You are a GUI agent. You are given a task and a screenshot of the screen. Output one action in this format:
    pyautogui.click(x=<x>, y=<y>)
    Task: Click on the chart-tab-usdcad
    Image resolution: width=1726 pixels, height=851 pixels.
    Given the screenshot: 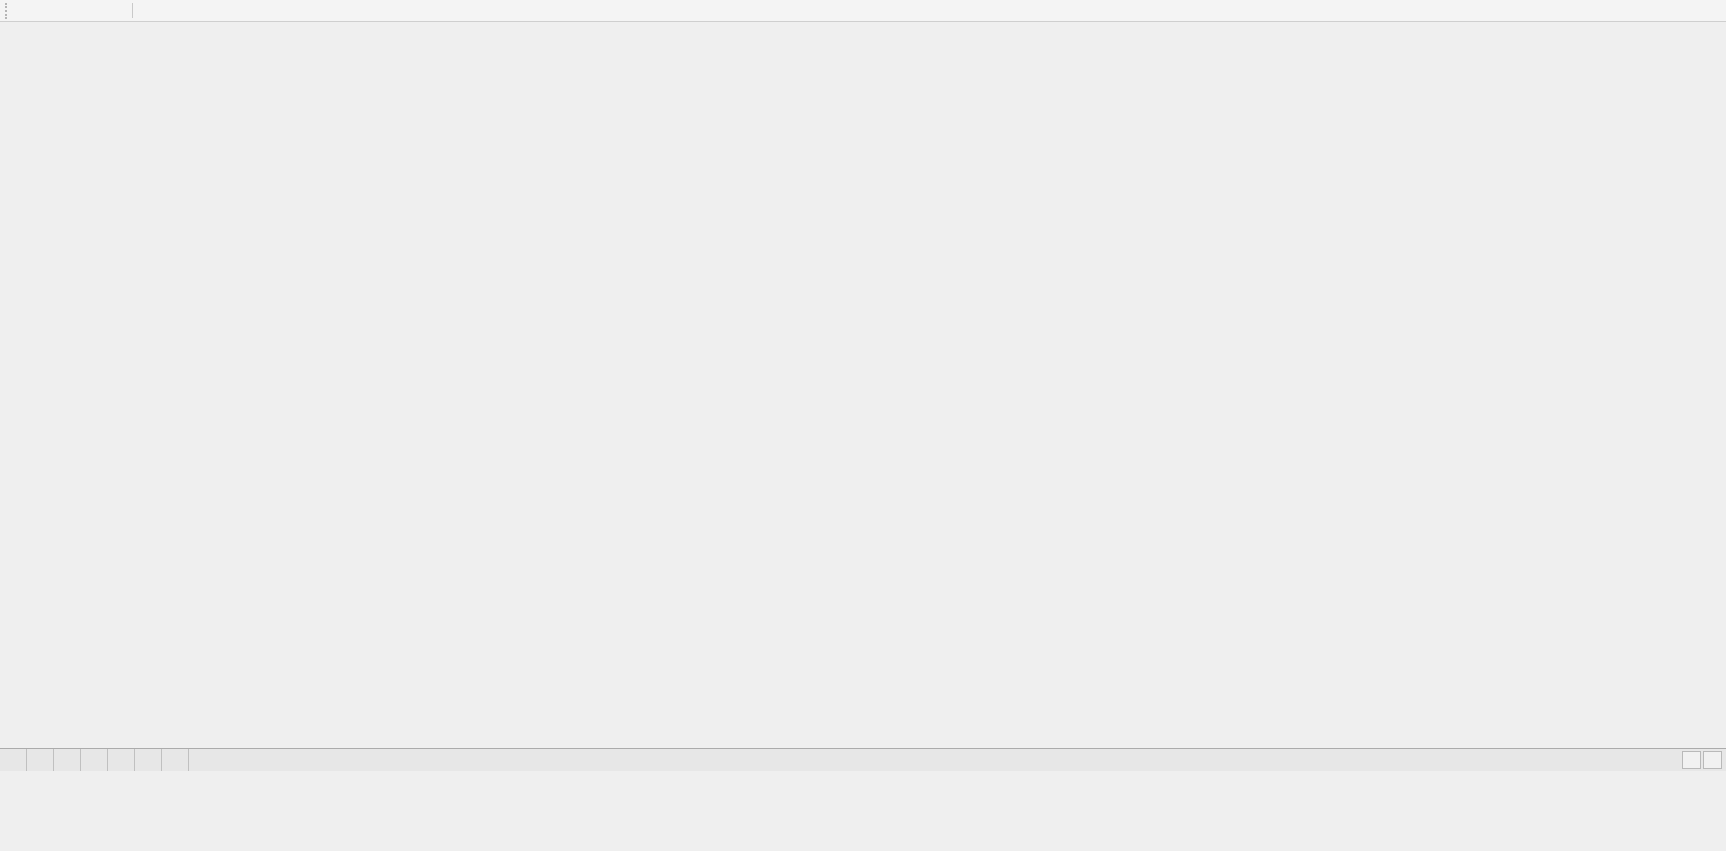 What is the action you would take?
    pyautogui.click(x=121, y=760)
    